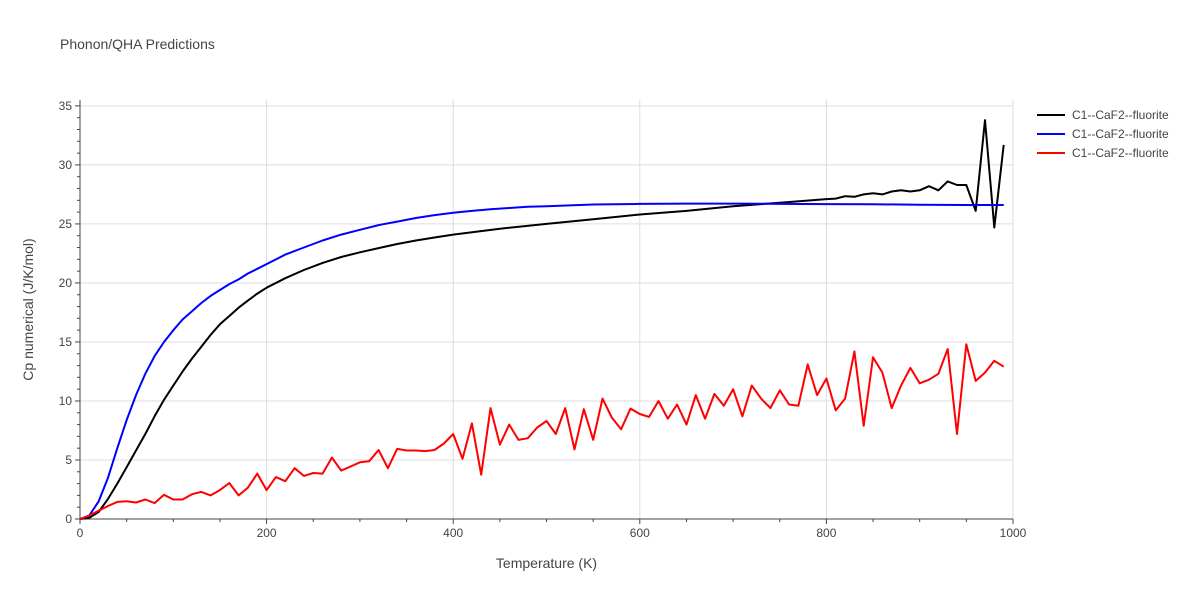 The width and height of the screenshot is (1200, 600). What do you see at coordinates (1013, 533) in the screenshot?
I see `x-tick-label: 1000` at bounding box center [1013, 533].